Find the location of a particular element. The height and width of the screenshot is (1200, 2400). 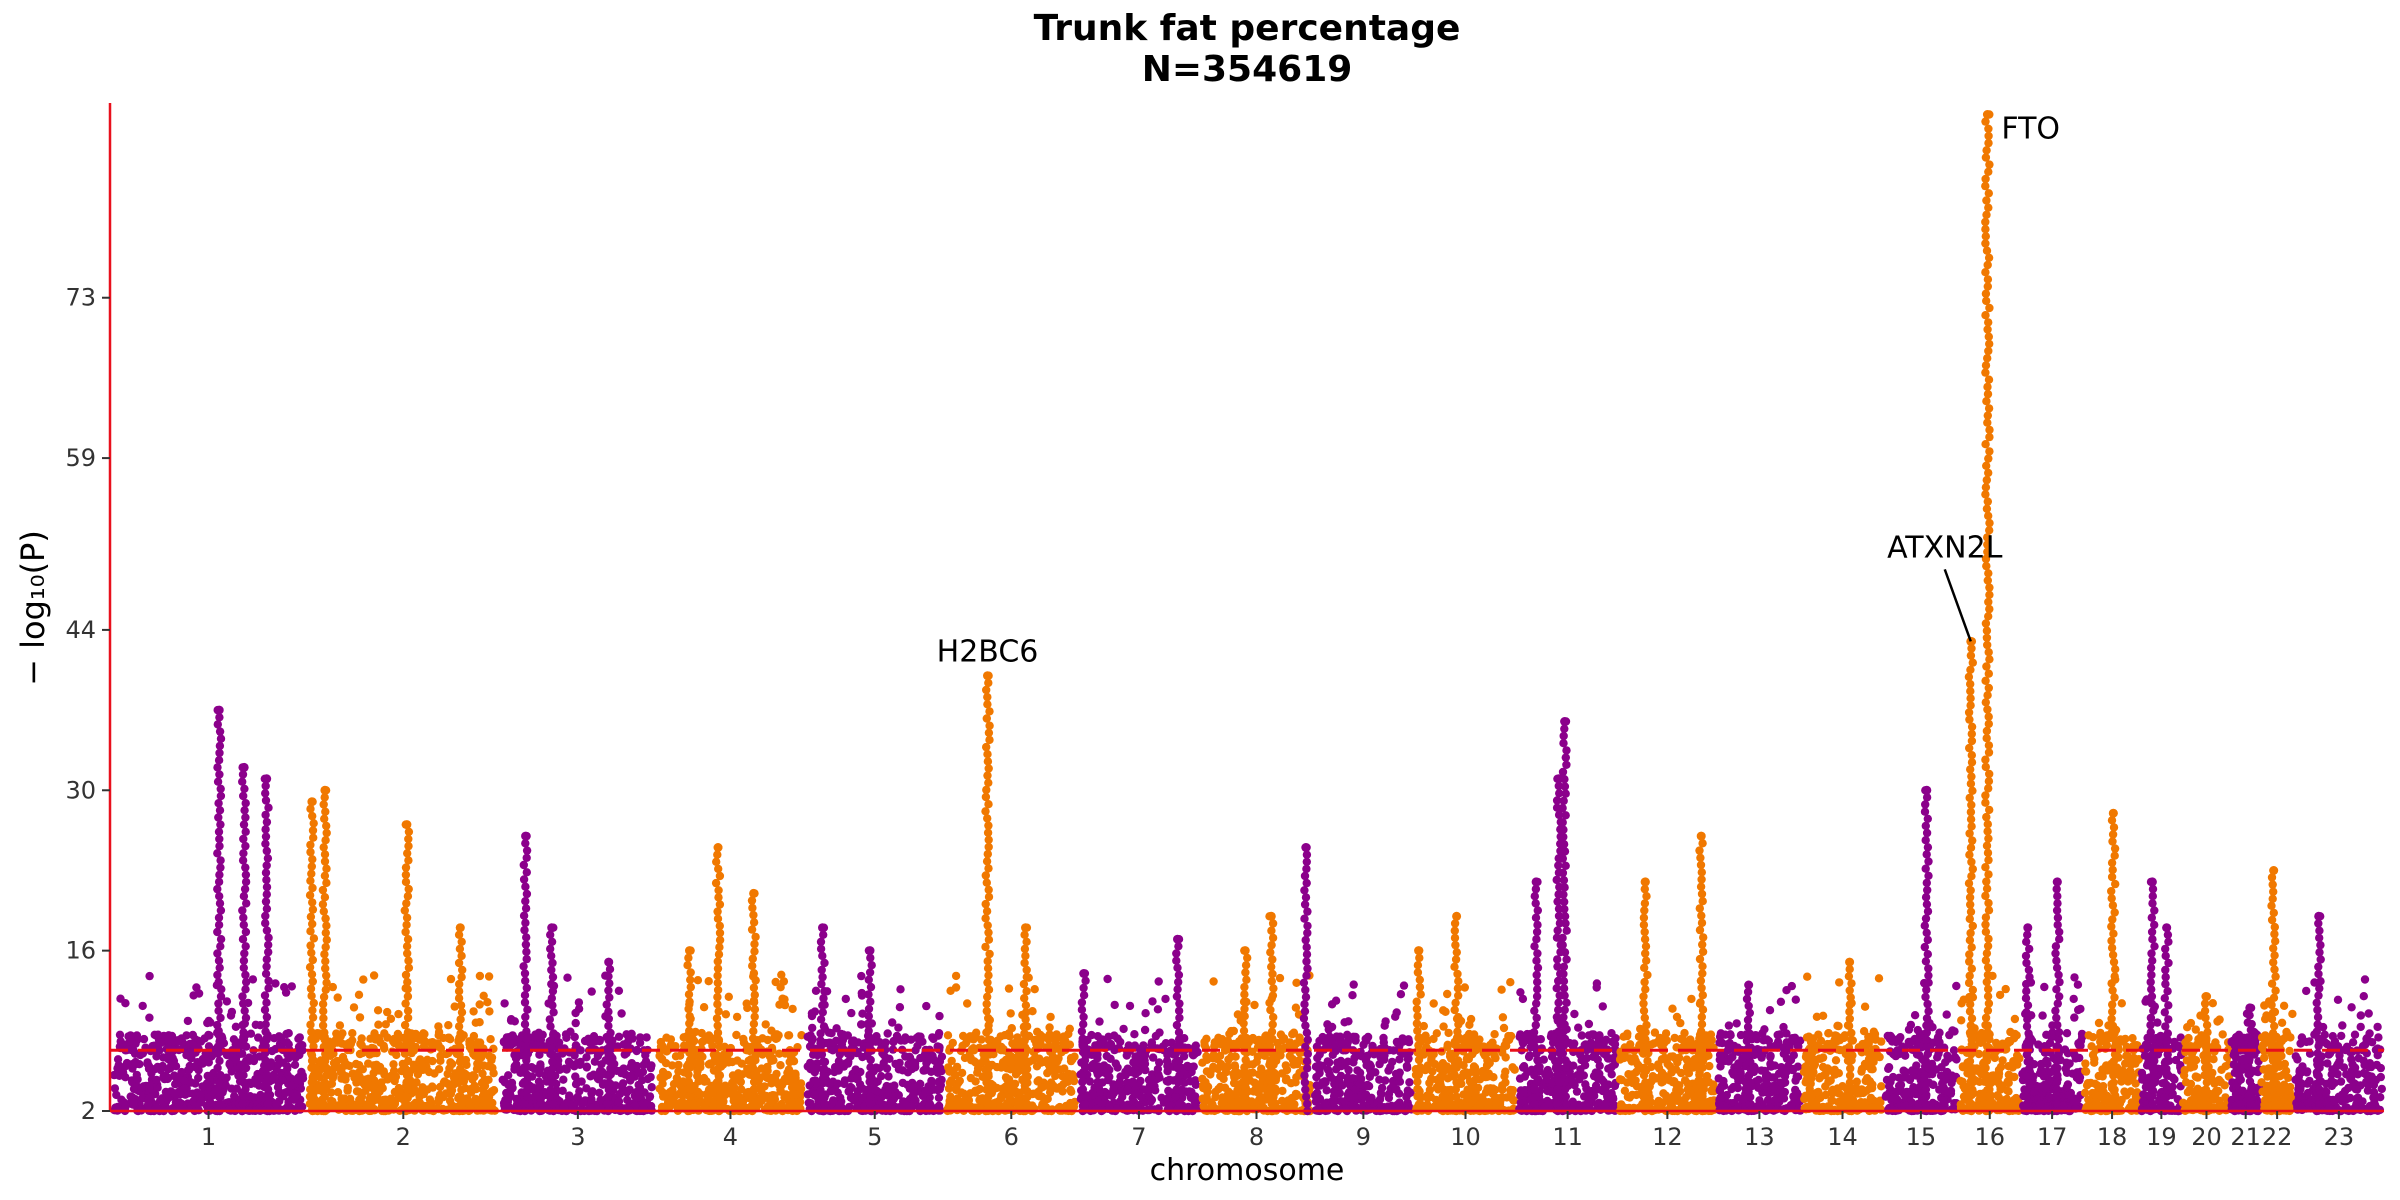

chromosome-10-points is located at coordinates (1465, 1047).